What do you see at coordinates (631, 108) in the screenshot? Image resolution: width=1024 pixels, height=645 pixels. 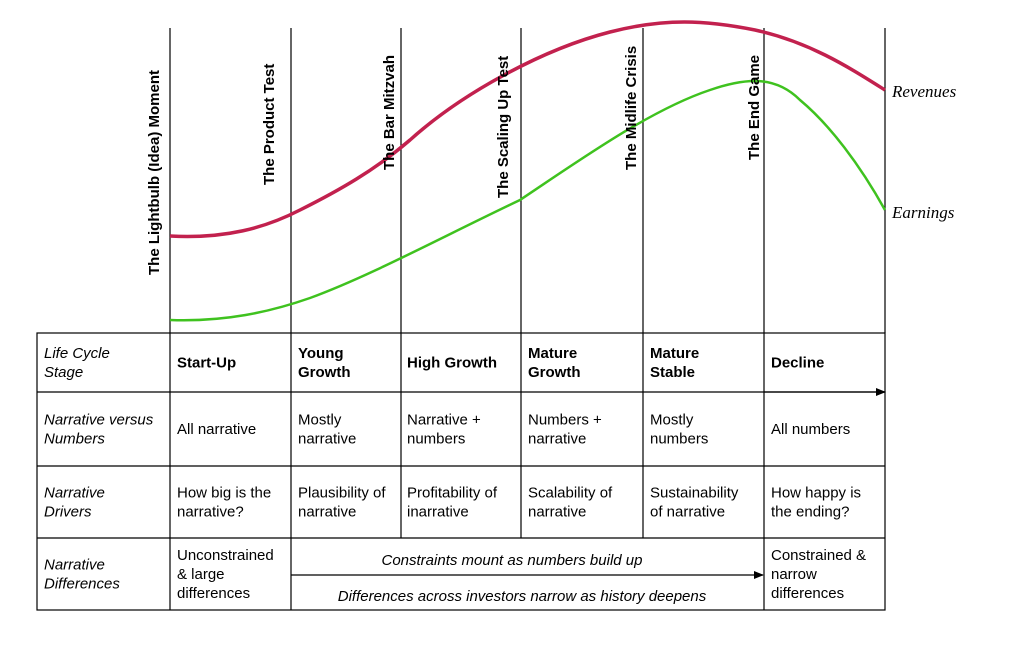 I see `moment-label: The Midlife Crisis` at bounding box center [631, 108].